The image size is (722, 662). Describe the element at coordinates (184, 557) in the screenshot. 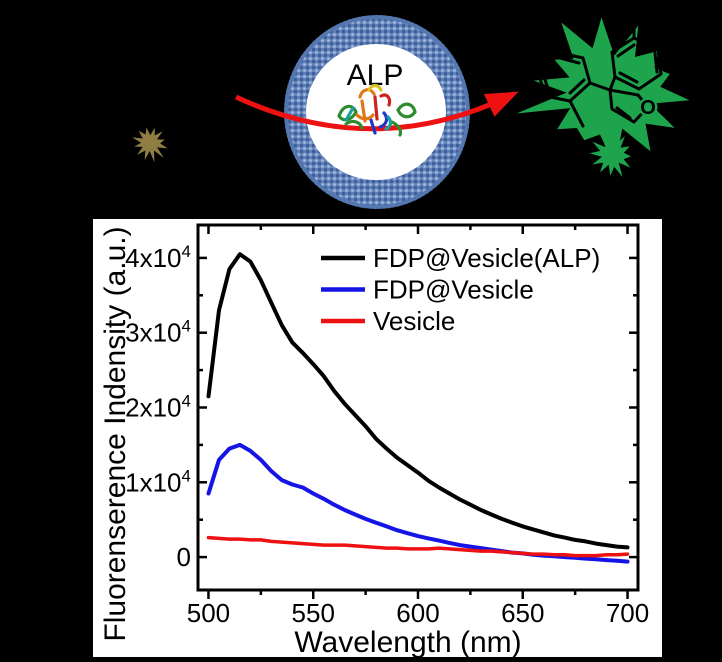

I see `y-tick-label: 0` at that location.